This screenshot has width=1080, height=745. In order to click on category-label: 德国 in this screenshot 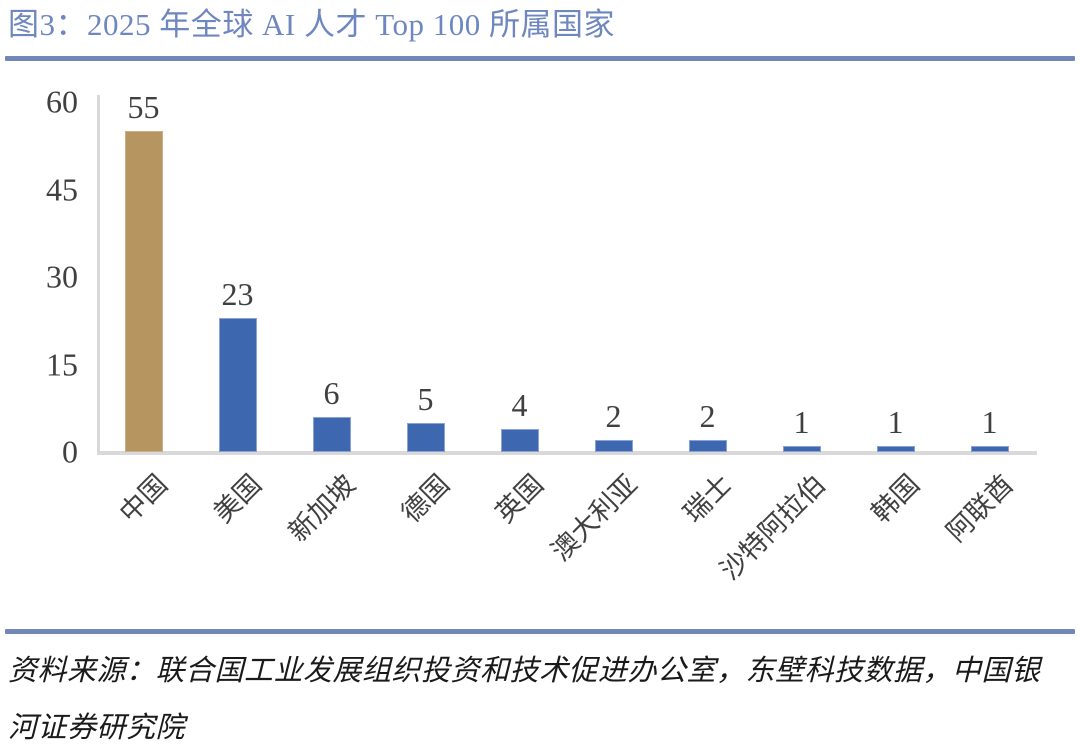, I will do `click(425, 499)`.